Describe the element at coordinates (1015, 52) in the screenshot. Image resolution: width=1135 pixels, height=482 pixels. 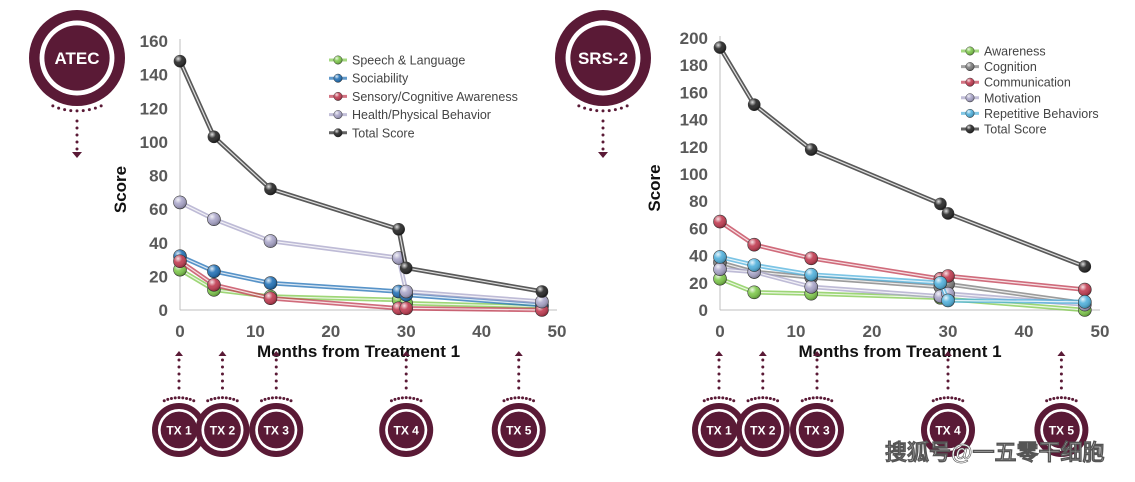
I see `legend-label: Awareness` at that location.